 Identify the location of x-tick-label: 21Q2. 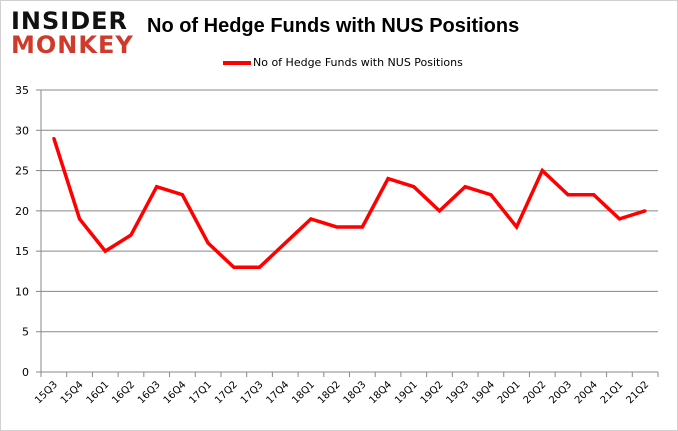
(637, 392).